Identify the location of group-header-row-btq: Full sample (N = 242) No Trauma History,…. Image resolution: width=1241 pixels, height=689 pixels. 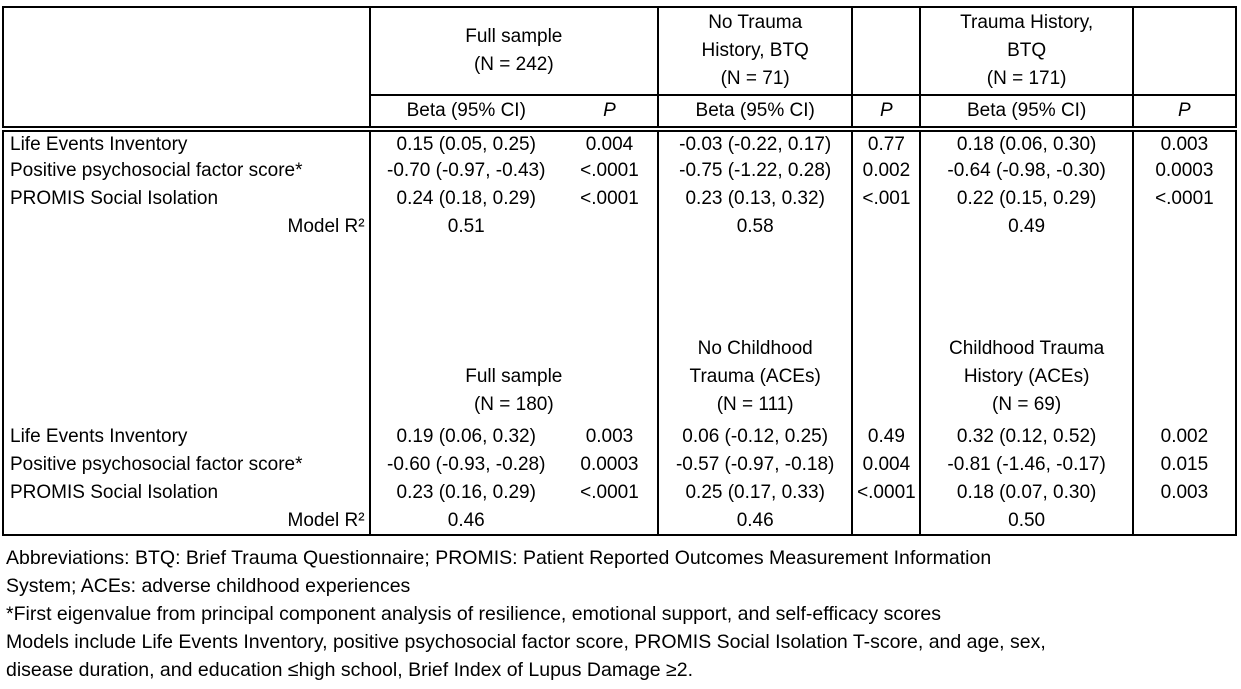
(619, 51).